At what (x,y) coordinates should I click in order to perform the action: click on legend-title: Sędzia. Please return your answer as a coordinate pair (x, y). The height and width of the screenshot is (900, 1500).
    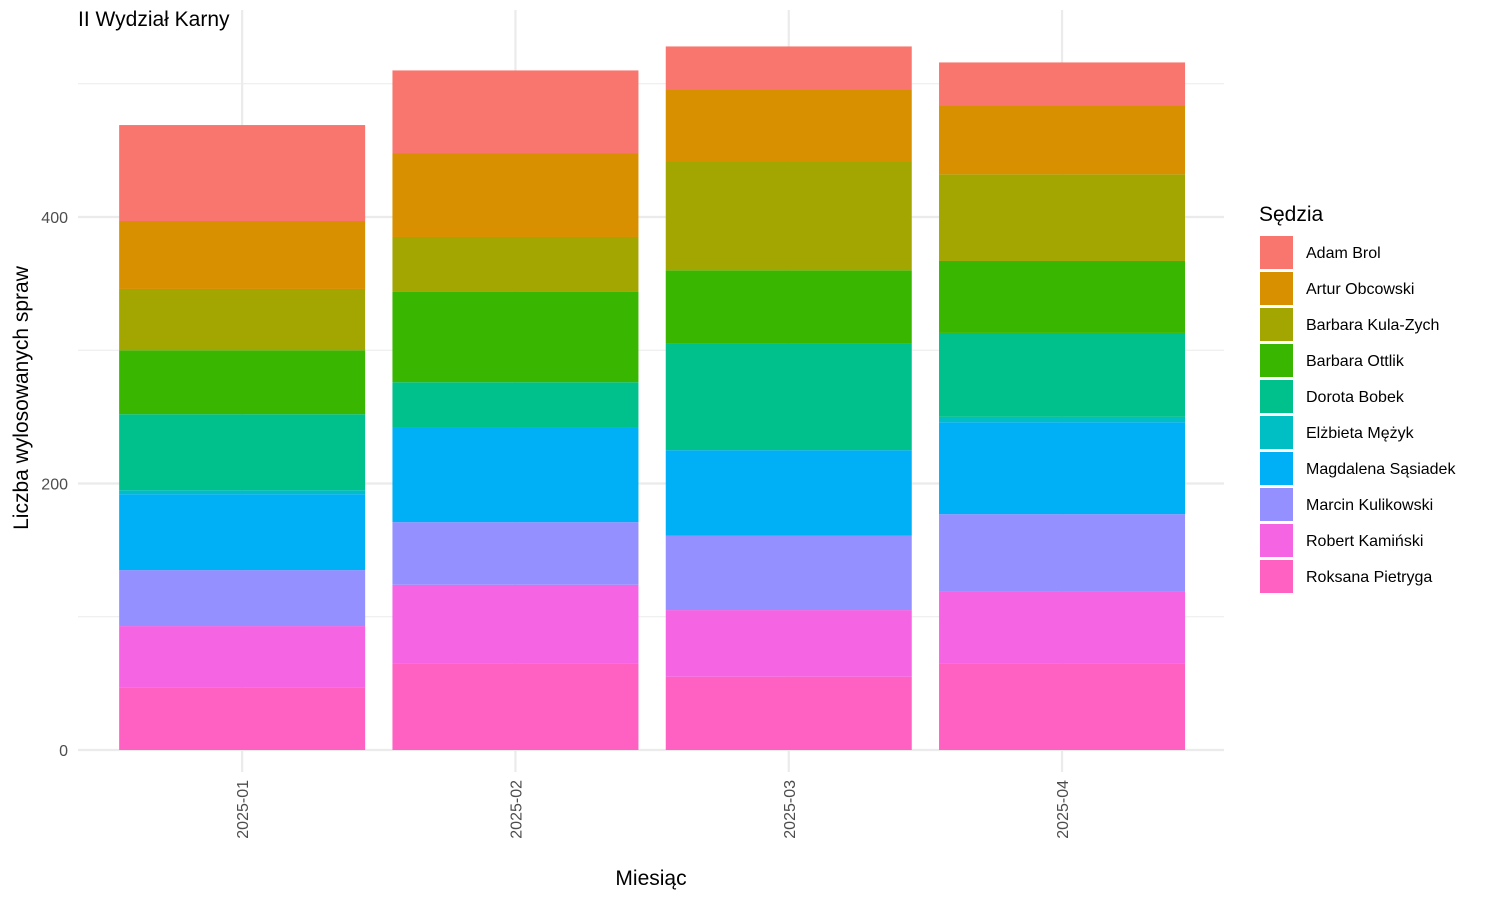
    Looking at the image, I should click on (1291, 214).